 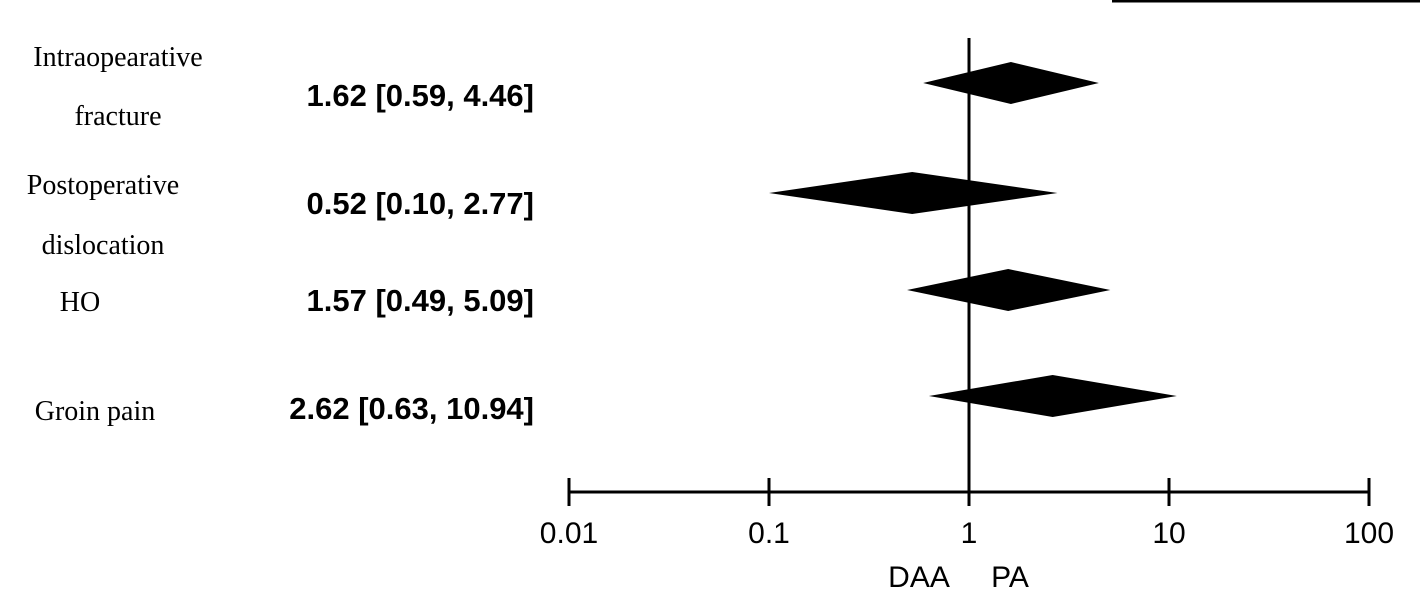 What do you see at coordinates (769, 533) in the screenshot?
I see `x-tick-label: 0.1` at bounding box center [769, 533].